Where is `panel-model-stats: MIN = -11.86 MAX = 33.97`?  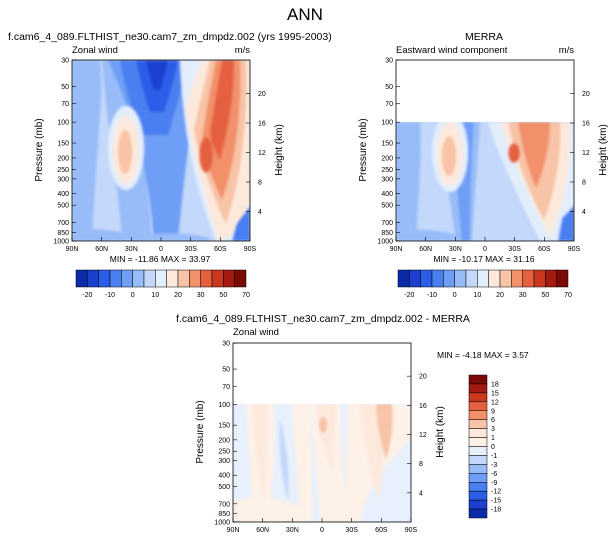
panel-model-stats: MIN = -11.86 MAX = 33.97 is located at coordinates (160, 259).